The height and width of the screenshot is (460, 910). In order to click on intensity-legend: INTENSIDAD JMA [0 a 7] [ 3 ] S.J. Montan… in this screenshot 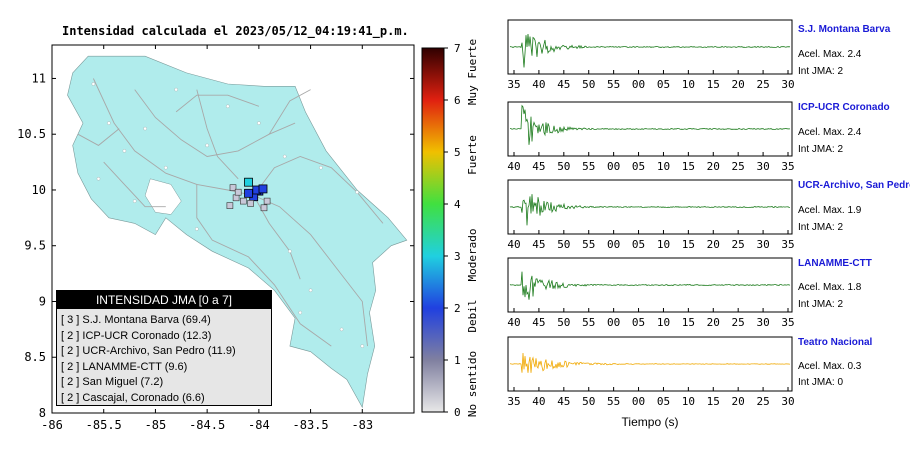, I will do `click(164, 348)`.